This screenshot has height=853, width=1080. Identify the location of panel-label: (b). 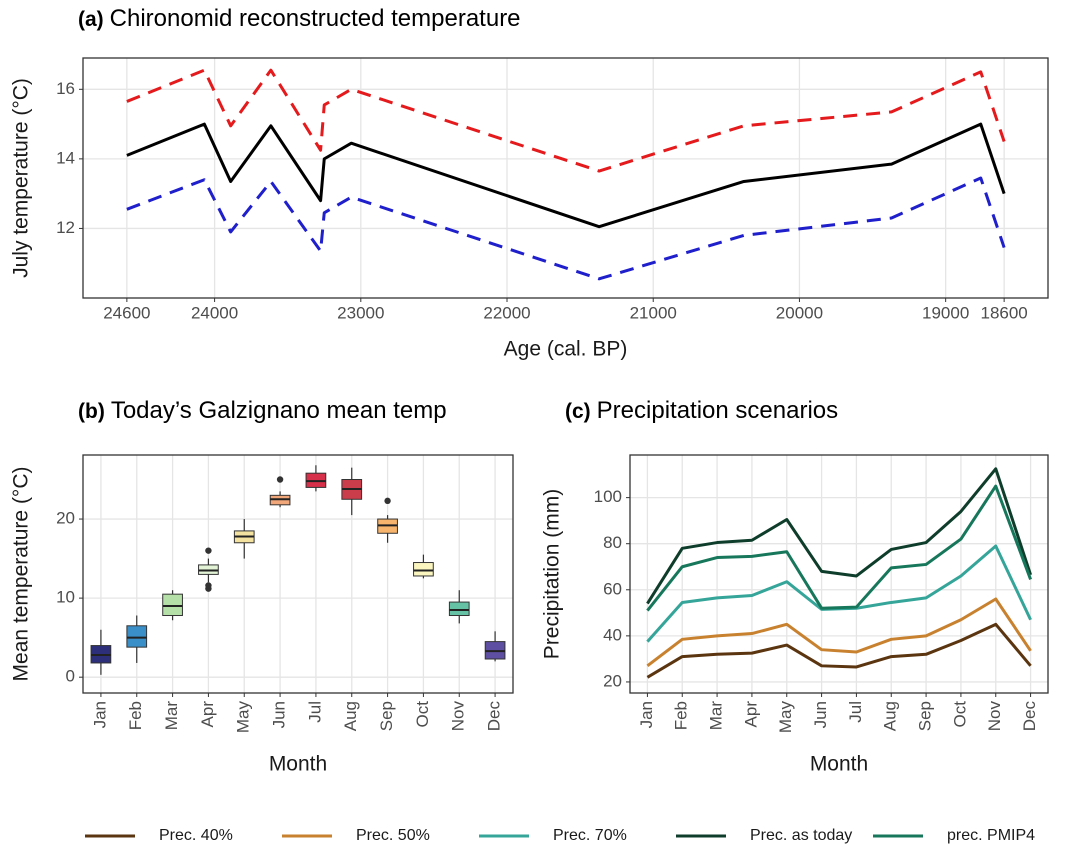
(91, 411).